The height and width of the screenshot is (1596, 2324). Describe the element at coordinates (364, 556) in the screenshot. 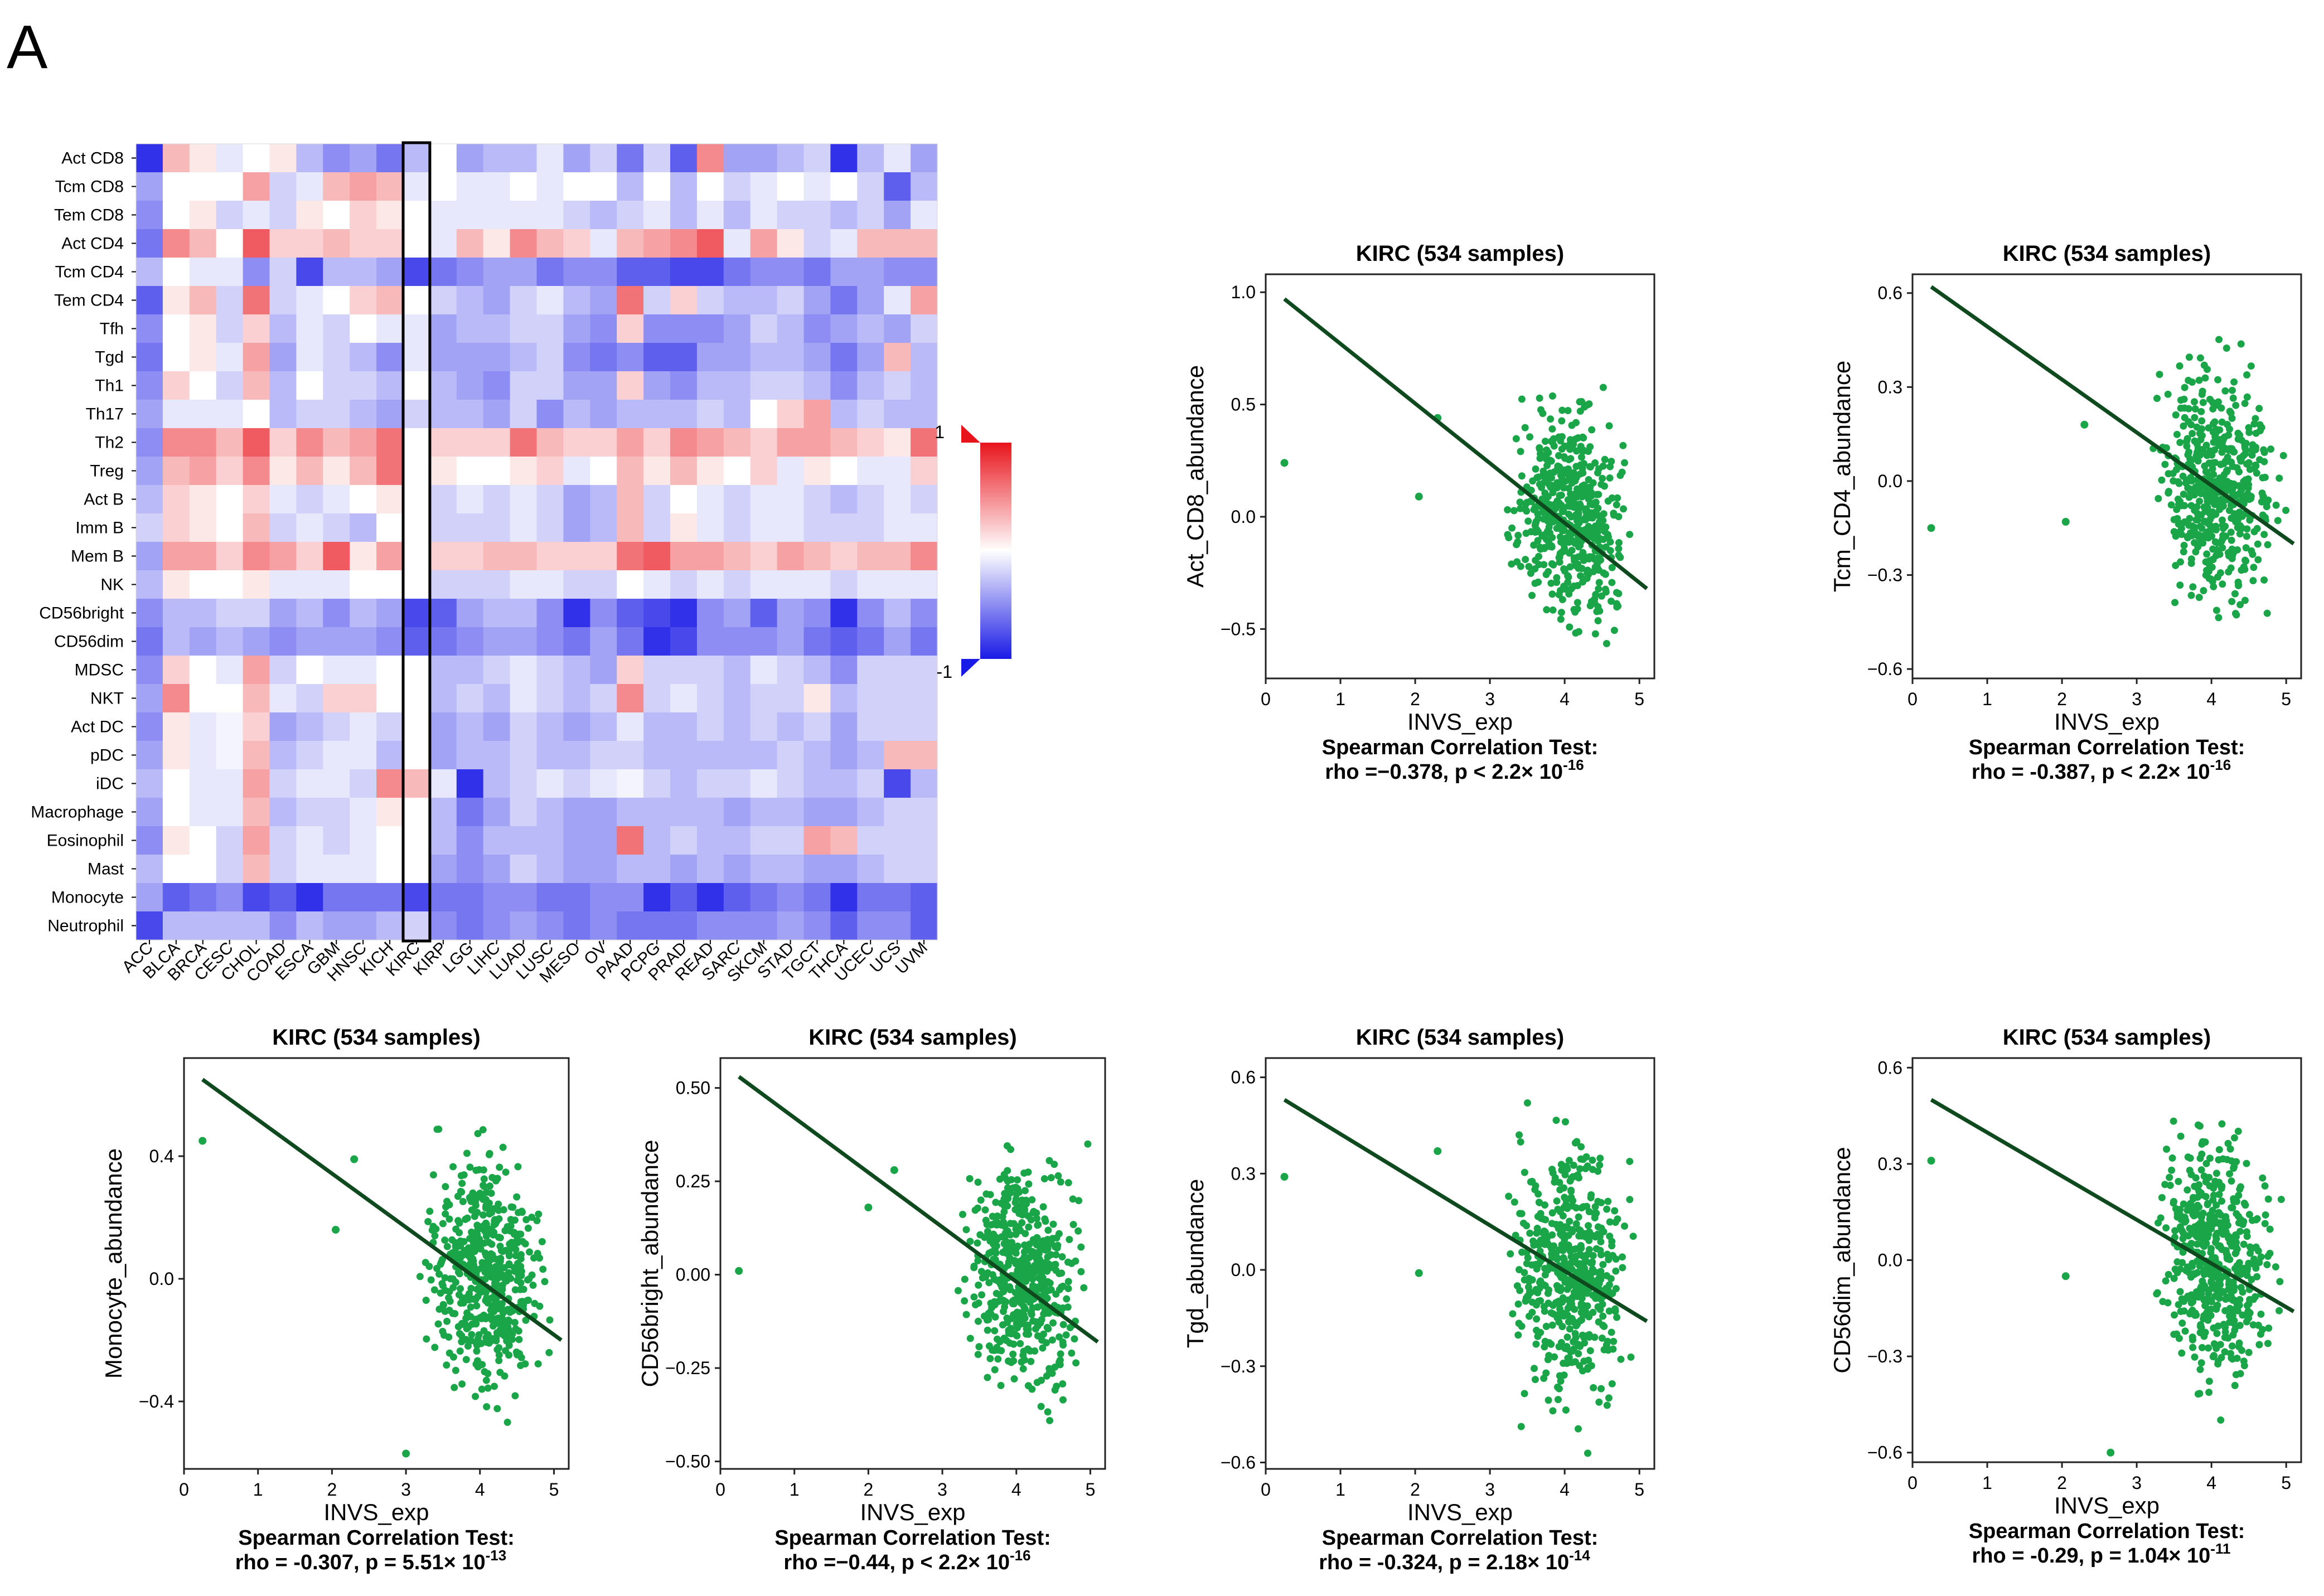

I see `heatmap-cell-mem-b-hnsc` at that location.